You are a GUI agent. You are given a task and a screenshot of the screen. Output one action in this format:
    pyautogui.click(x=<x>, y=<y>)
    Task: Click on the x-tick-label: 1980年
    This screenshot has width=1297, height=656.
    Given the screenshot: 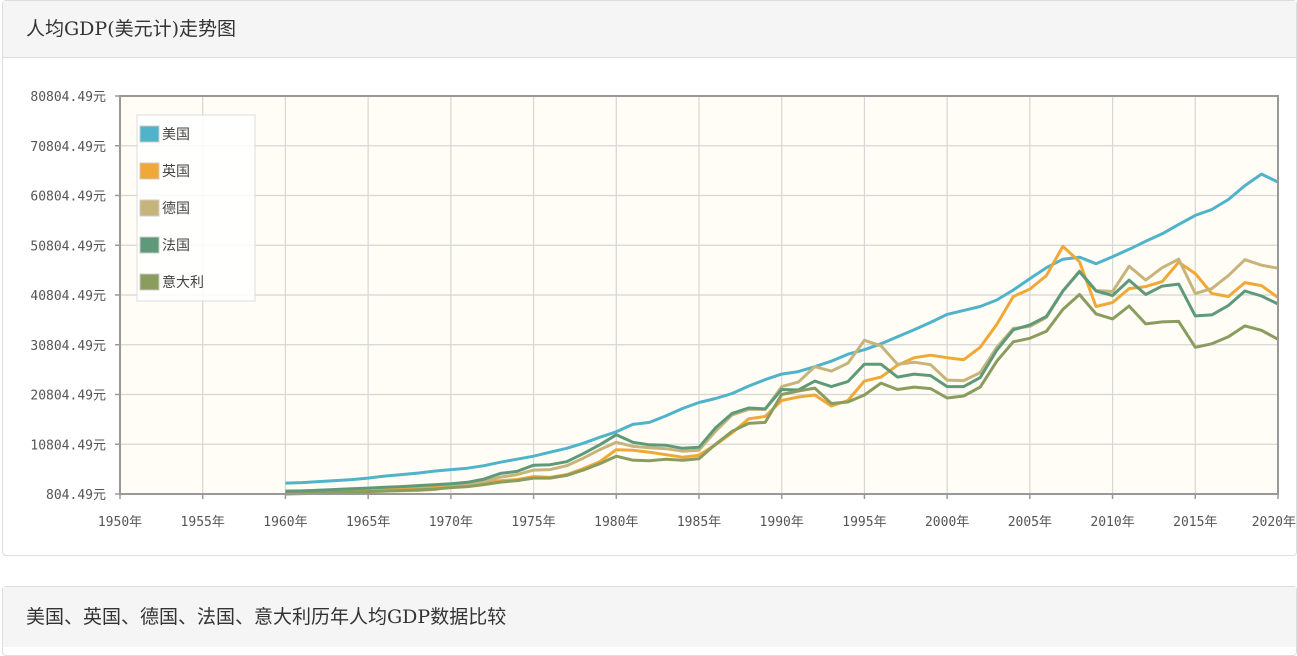 What is the action you would take?
    pyautogui.click(x=616, y=522)
    